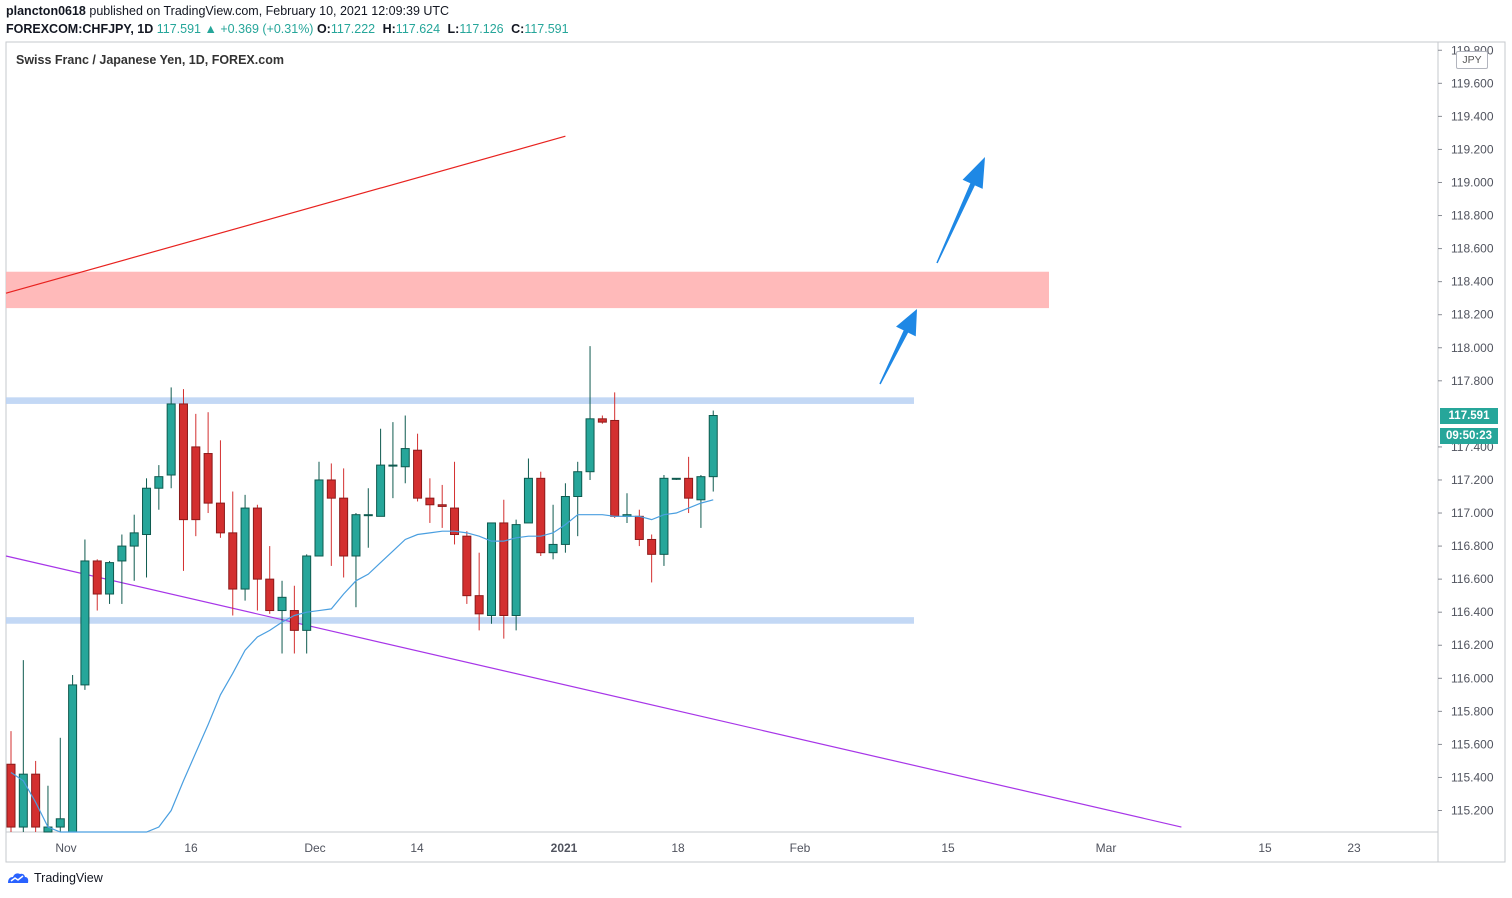 The height and width of the screenshot is (898, 1512). Describe the element at coordinates (1472, 182) in the screenshot. I see `price-tick-label: 119.000` at that location.